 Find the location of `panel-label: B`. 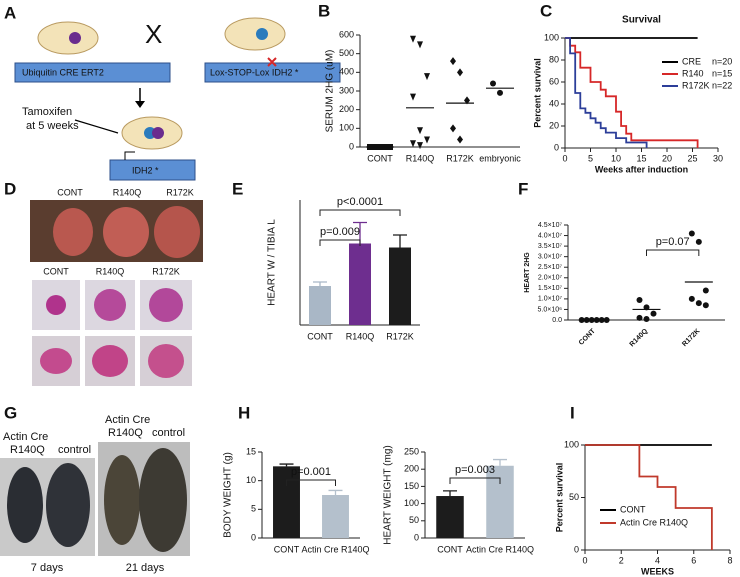

panel-label: B is located at coordinates (324, 10).